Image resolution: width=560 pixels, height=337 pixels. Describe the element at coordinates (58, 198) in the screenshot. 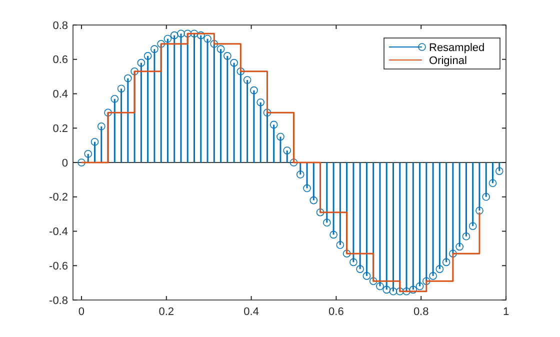

I see `y-tick-label: -0.2` at that location.